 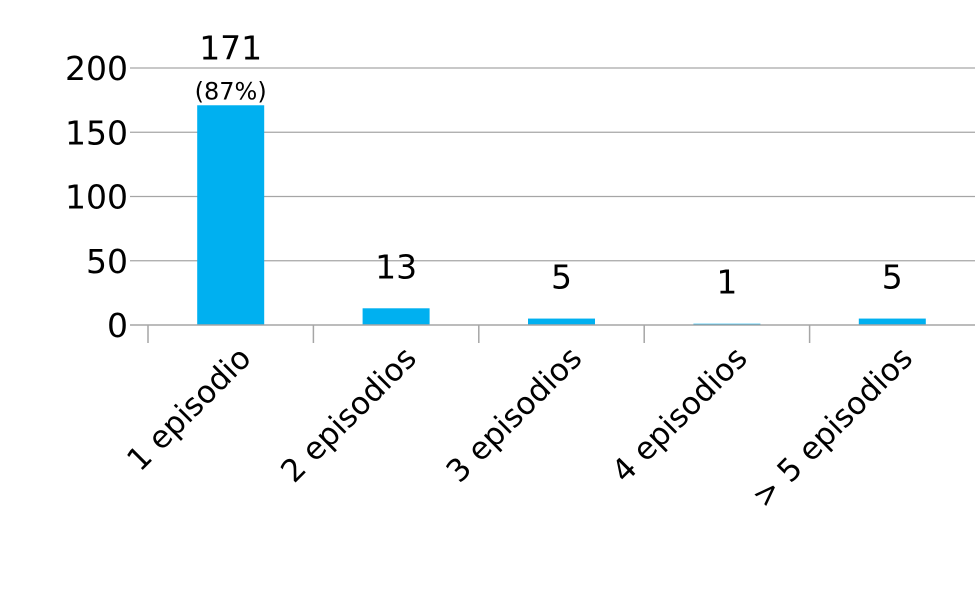 What do you see at coordinates (680, 415) in the screenshot?
I see `category-label: 4 episodios` at bounding box center [680, 415].